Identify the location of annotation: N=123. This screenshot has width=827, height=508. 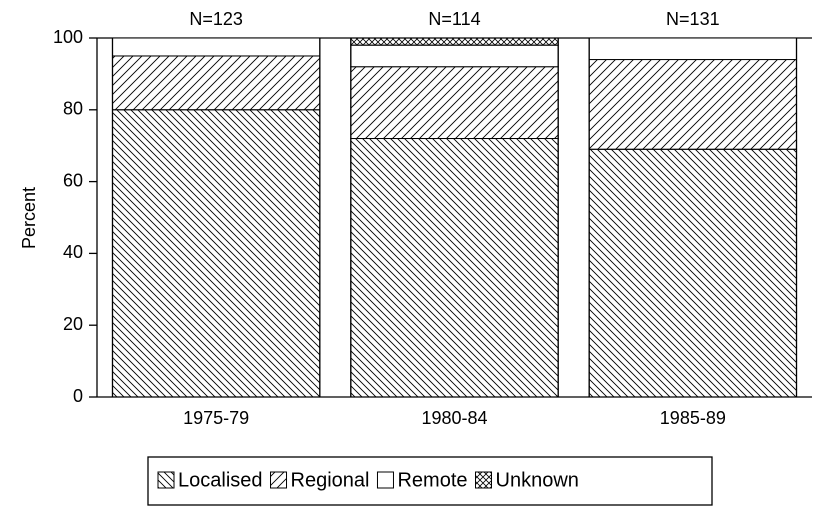
(216, 19).